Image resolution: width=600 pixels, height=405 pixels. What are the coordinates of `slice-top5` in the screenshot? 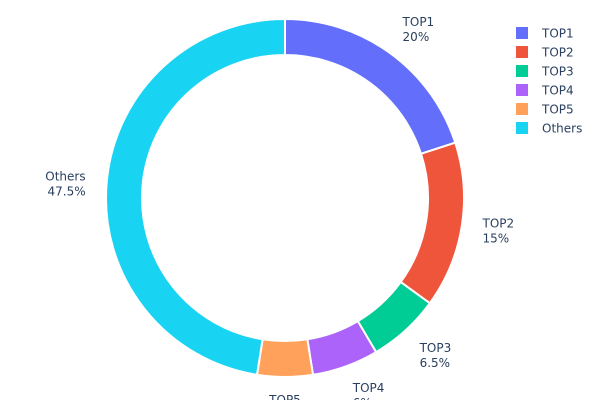 It's located at (285, 358).